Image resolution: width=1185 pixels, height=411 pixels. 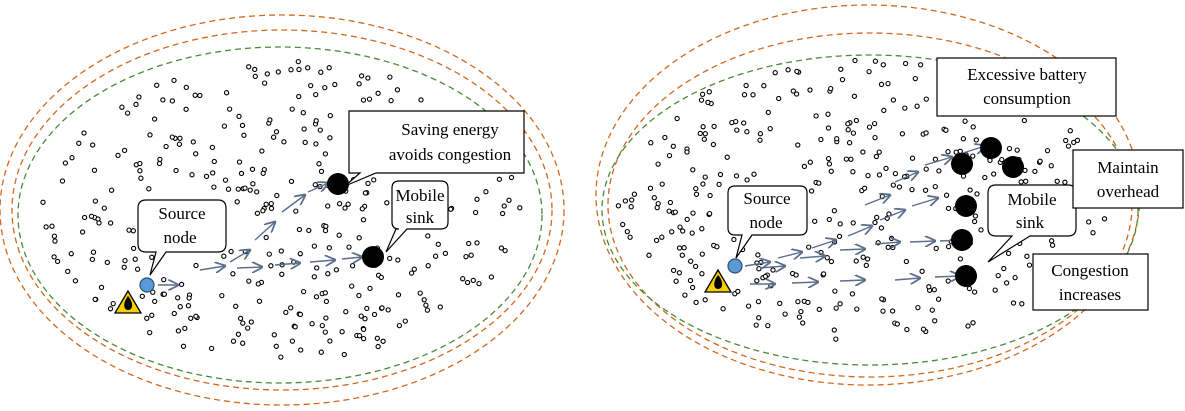 I want to click on right-sink-callout: Mobile sink, so click(x=1032, y=223).